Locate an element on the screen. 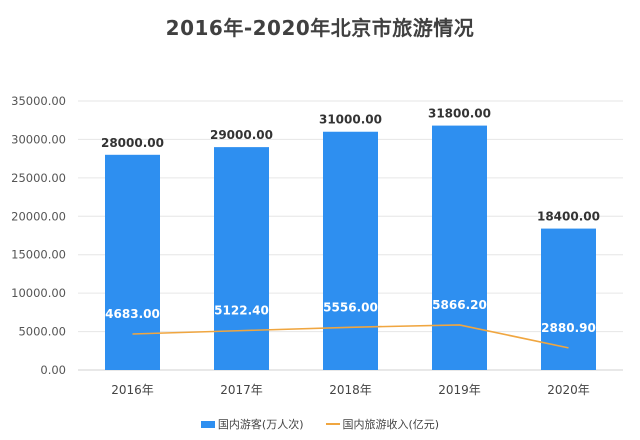 This screenshot has width=640, height=440. chart-title: 2016年-2020年北京市旅游情况 is located at coordinates (320, 28).